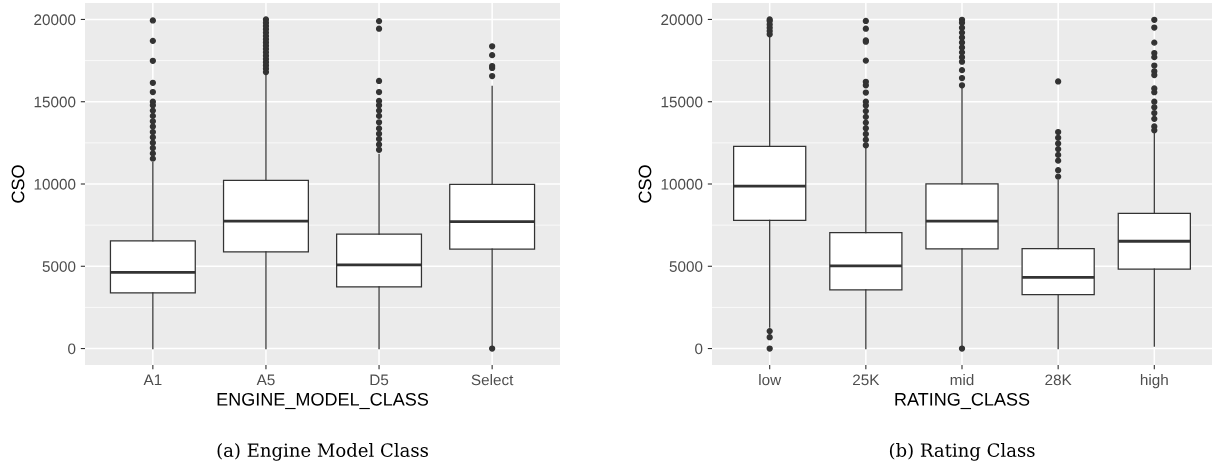 The height and width of the screenshot is (469, 1219). What do you see at coordinates (962, 401) in the screenshot?
I see `x-axis-title: RATING_CLASS` at bounding box center [962, 401].